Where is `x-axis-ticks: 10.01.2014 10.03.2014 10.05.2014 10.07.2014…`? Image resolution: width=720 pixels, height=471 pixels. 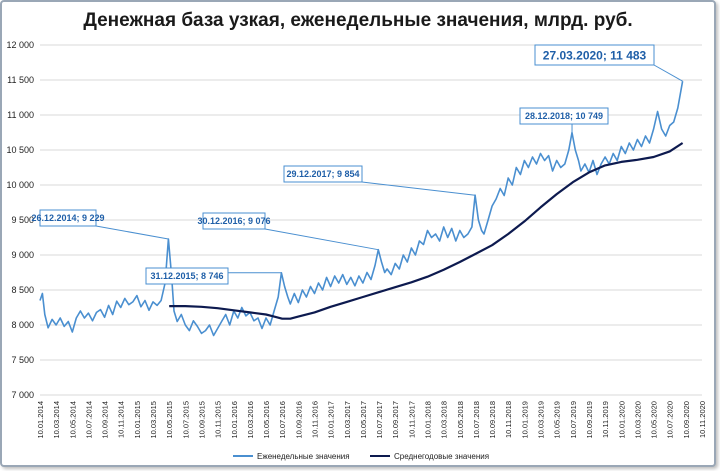
x-axis-ticks: 10.01.2014 10.03.2014 10.05.2014 10.07.2014… is located at coordinates (371, 420).